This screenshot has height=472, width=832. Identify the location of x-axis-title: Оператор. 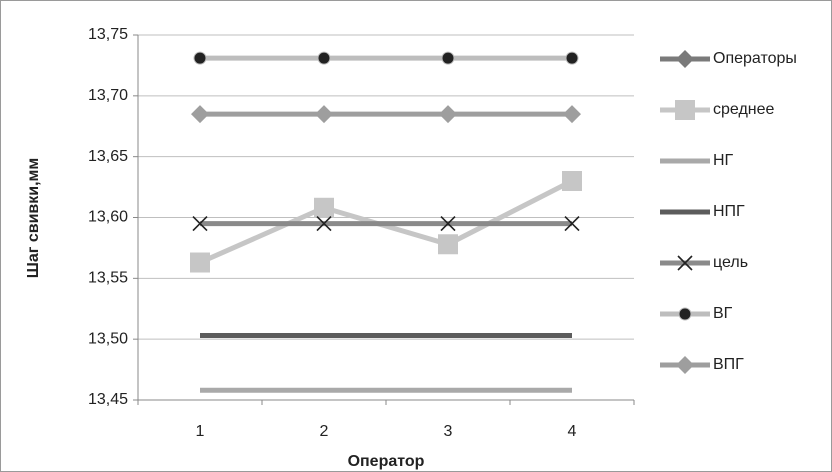
(386, 461).